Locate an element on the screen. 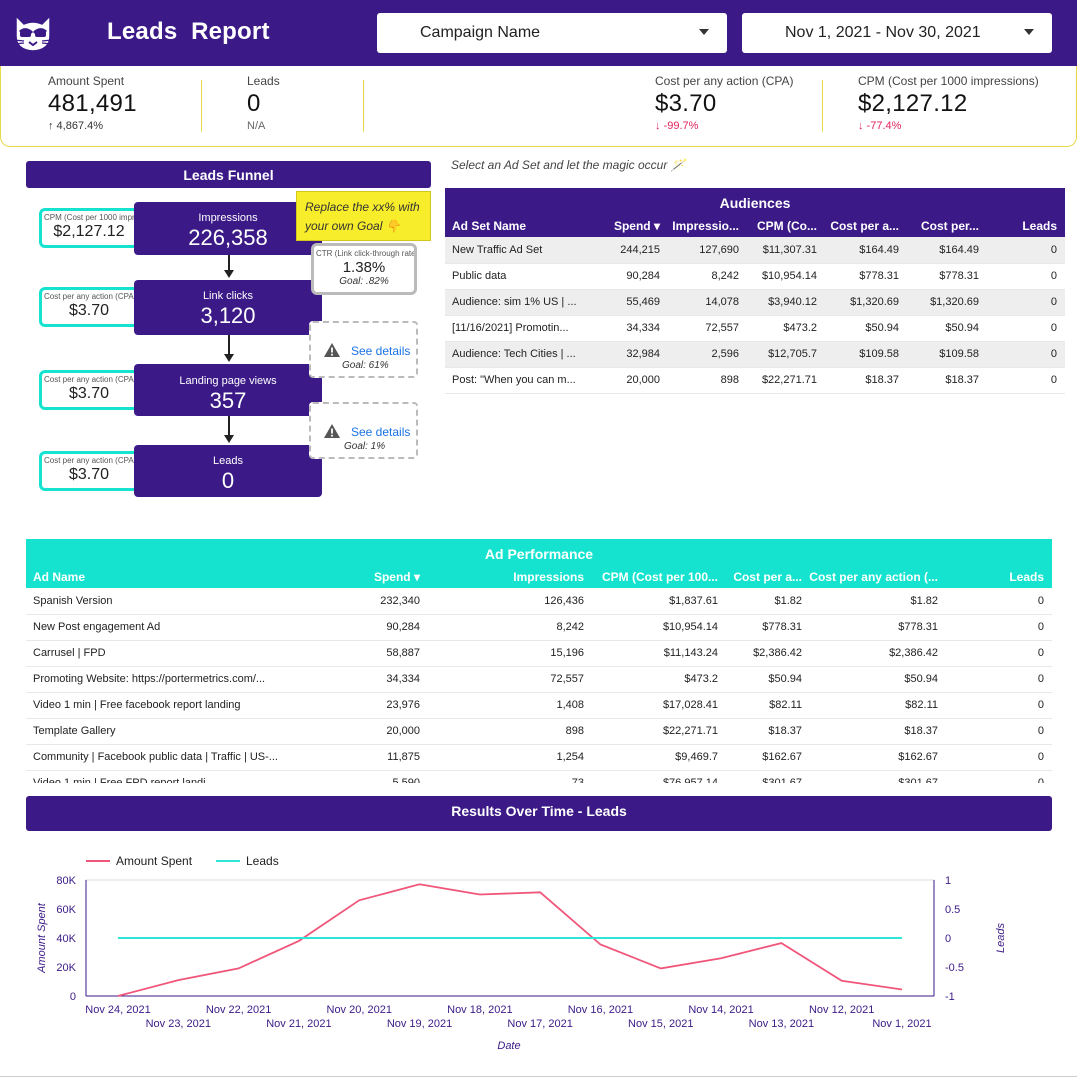  y-tick-label: 40K is located at coordinates (66, 939).